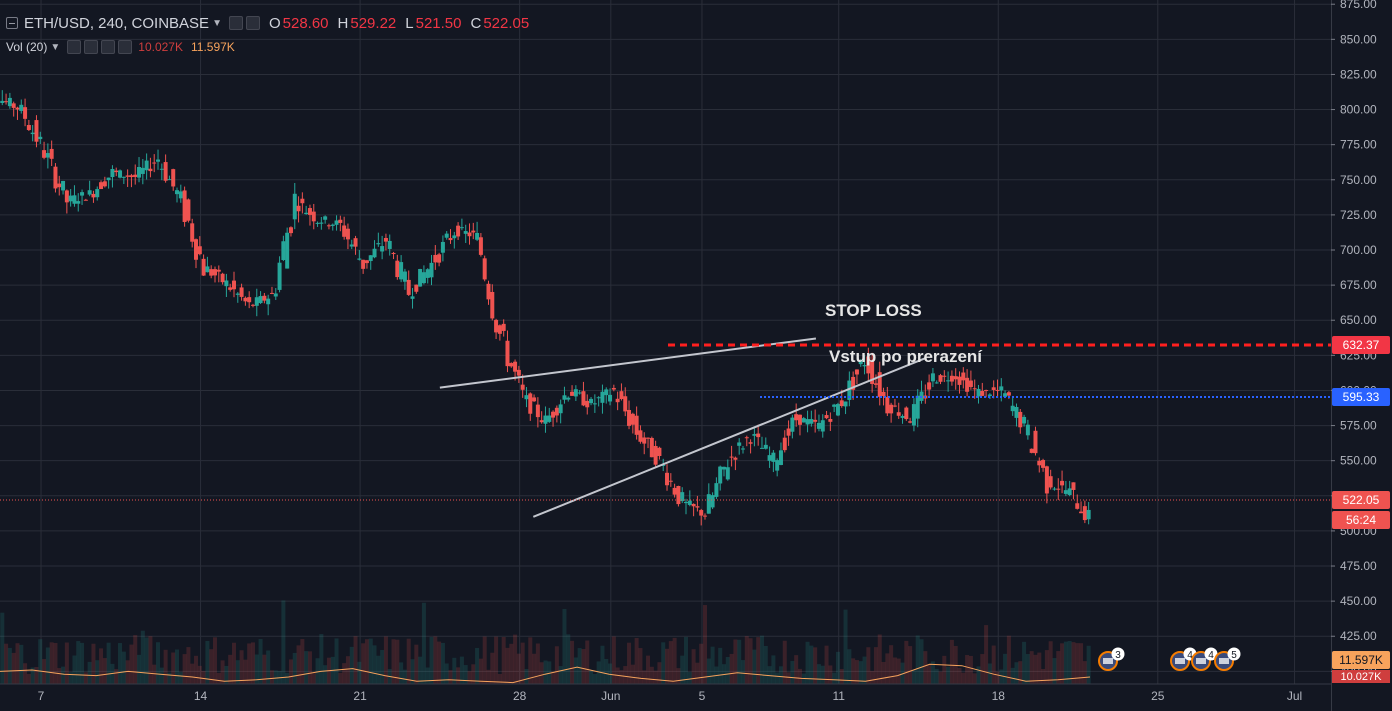 Image resolution: width=1392 pixels, height=711 pixels. What do you see at coordinates (27, 47) in the screenshot?
I see `volume-label: Vol (20)` at bounding box center [27, 47].